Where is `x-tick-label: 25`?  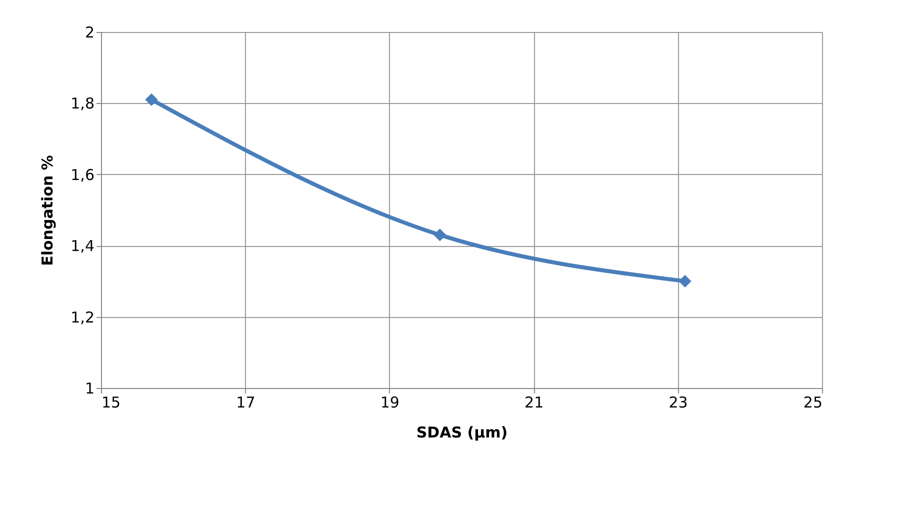 x-tick-label: 25 is located at coordinates (812, 403).